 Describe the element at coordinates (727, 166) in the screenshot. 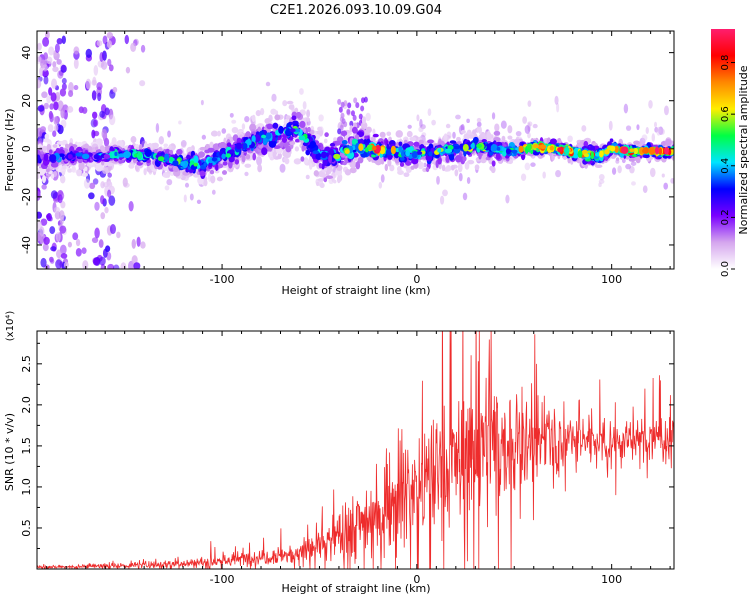

I see `colorbar-ticks: 0.0 0.2 0.4 0.6 0.8` at that location.